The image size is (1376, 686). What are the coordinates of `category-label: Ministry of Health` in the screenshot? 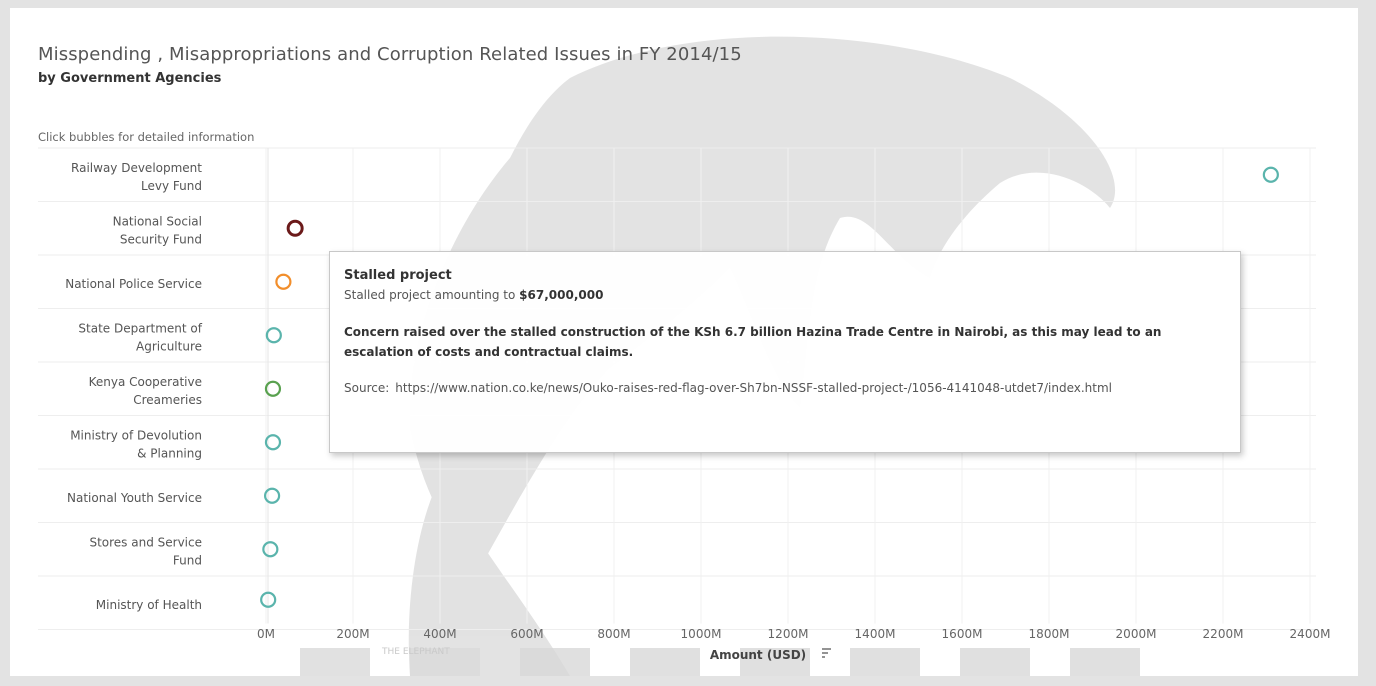 It's located at (149, 605).